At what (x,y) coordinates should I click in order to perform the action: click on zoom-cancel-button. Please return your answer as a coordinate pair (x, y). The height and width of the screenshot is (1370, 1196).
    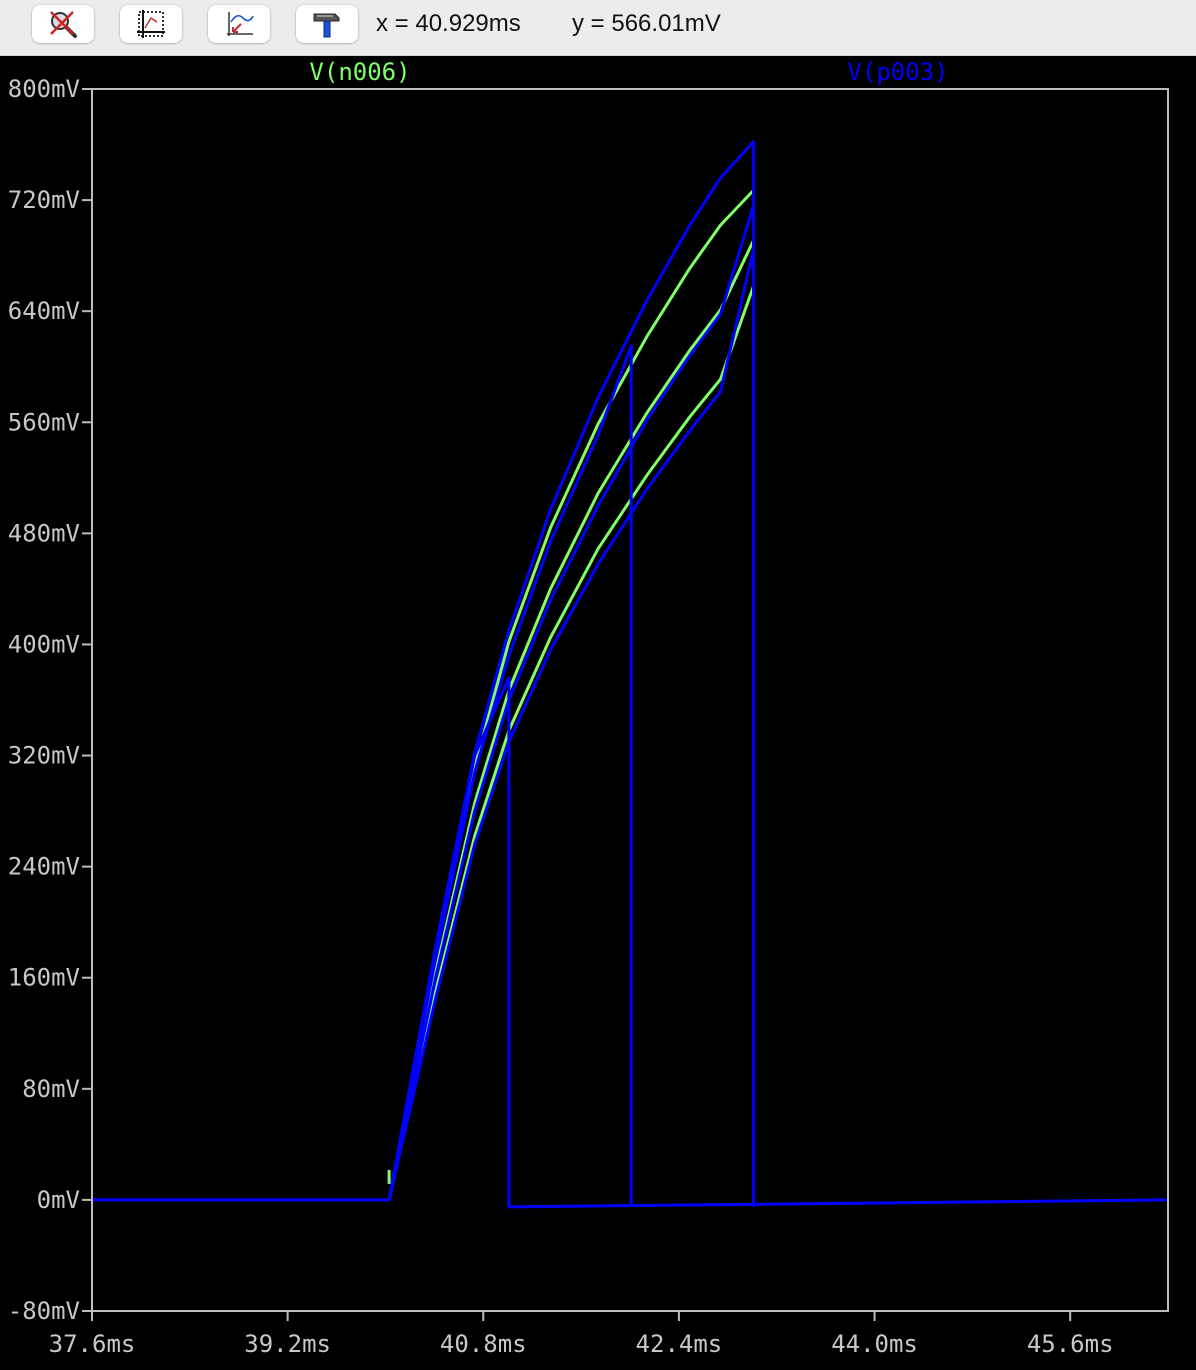
    Looking at the image, I should click on (63, 24).